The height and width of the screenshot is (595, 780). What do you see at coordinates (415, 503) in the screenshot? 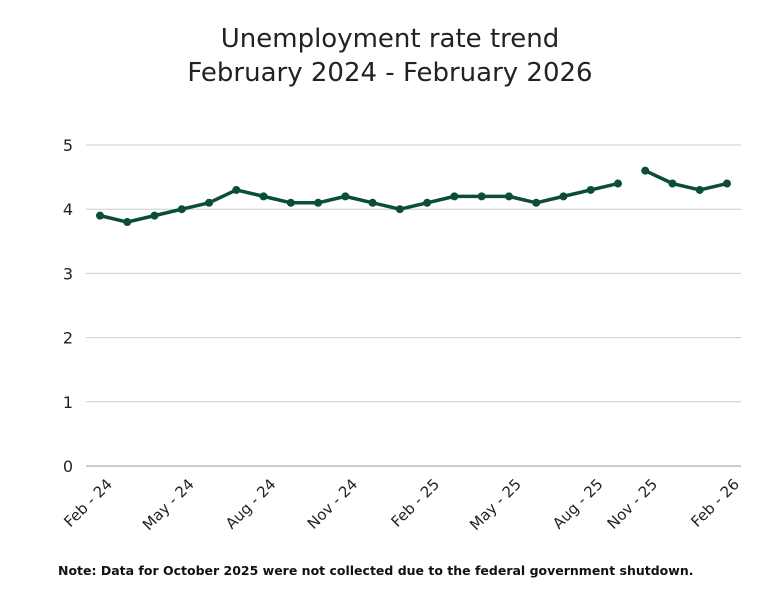
I see `x-tick-label: Feb - 25` at bounding box center [415, 503].